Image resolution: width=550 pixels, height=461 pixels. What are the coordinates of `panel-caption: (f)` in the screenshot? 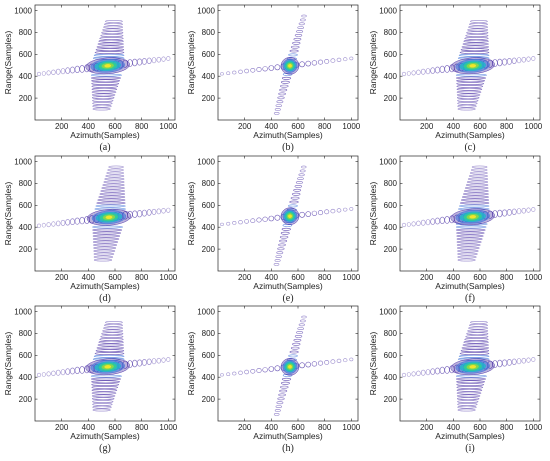 It's located at (470, 298).